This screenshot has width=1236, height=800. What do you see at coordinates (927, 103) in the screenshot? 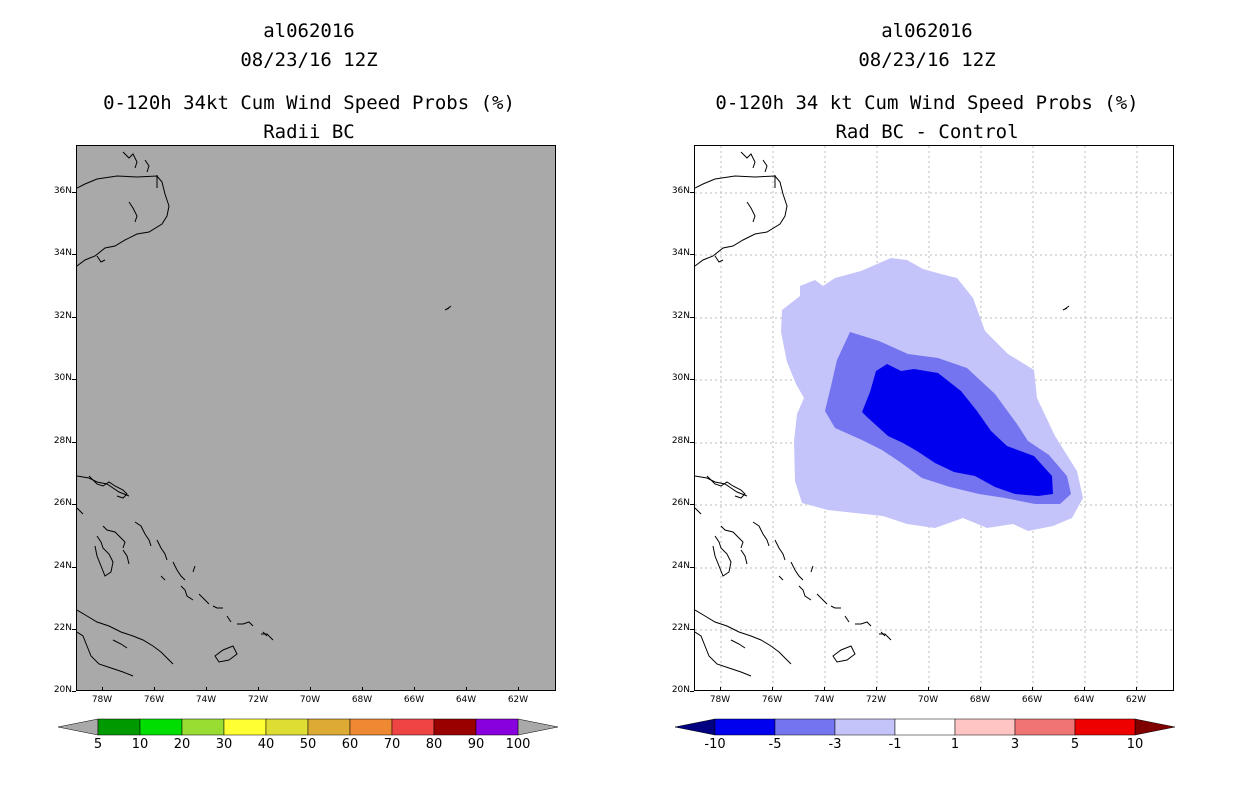
I see `right-product-title: 0-120h 34 kt Cum Wind Speed Probs (%)` at bounding box center [927, 103].